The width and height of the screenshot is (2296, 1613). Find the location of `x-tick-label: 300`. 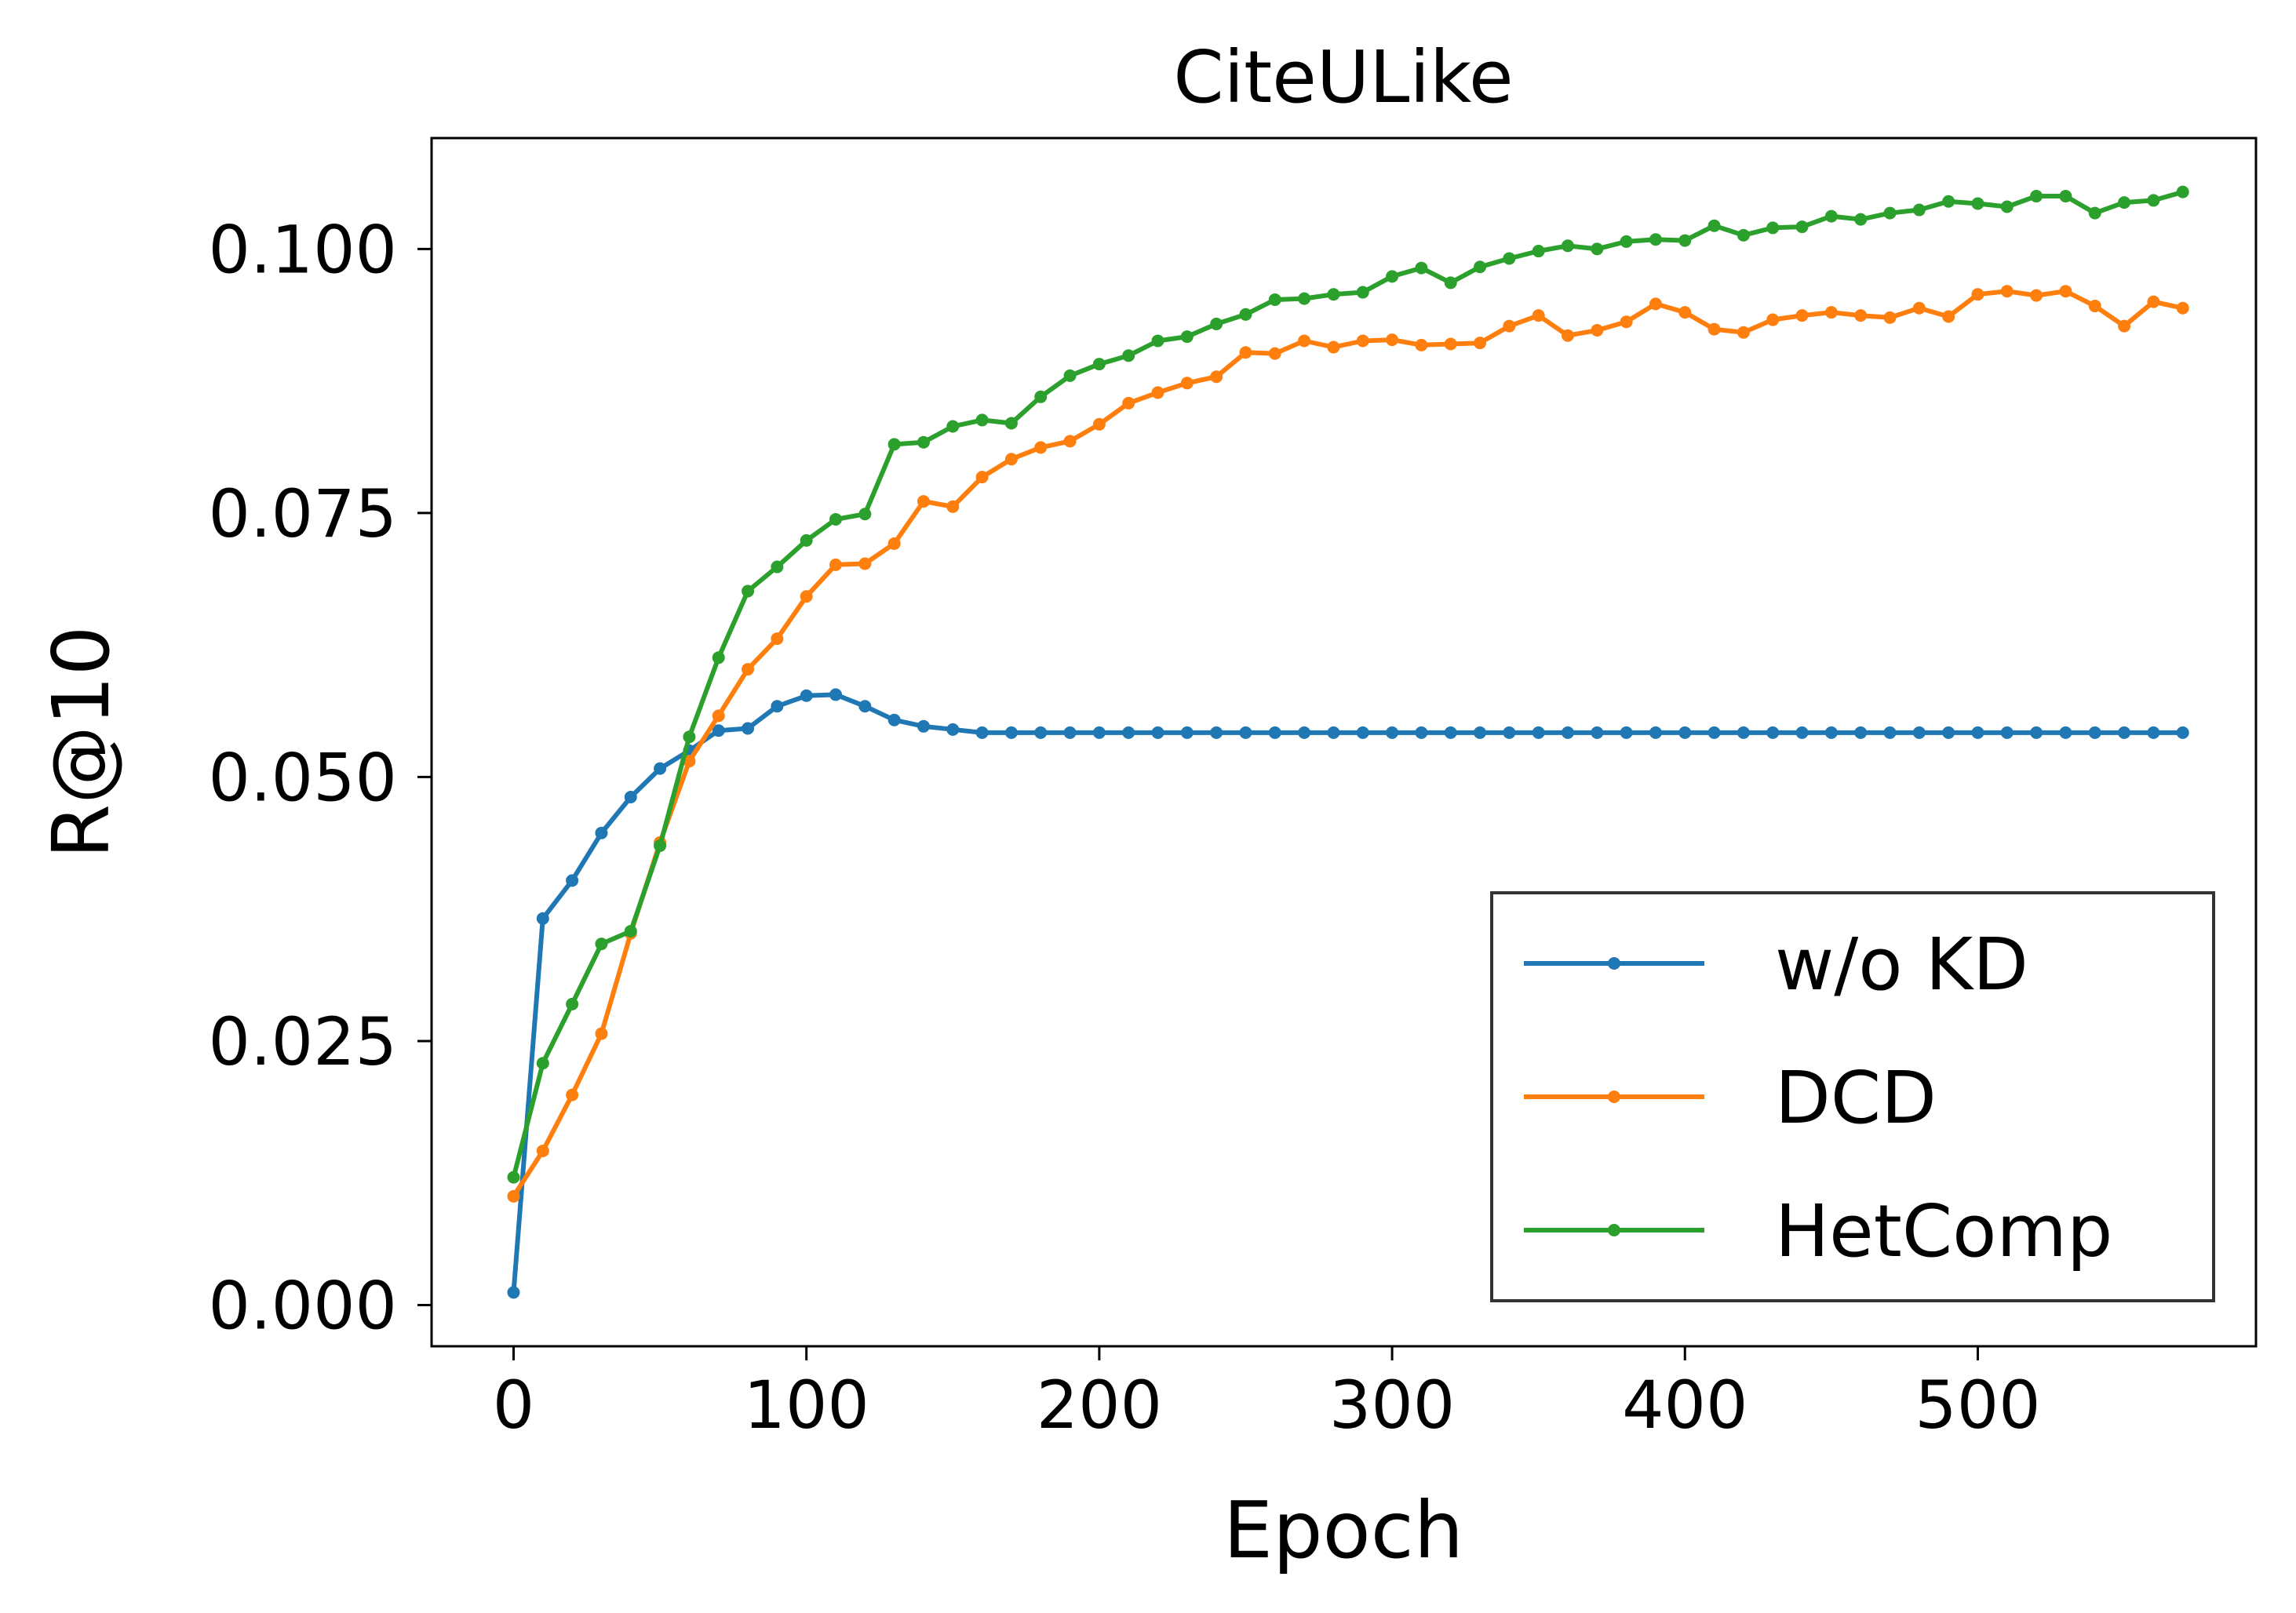

x-tick-label: 300 is located at coordinates (1392, 1405).